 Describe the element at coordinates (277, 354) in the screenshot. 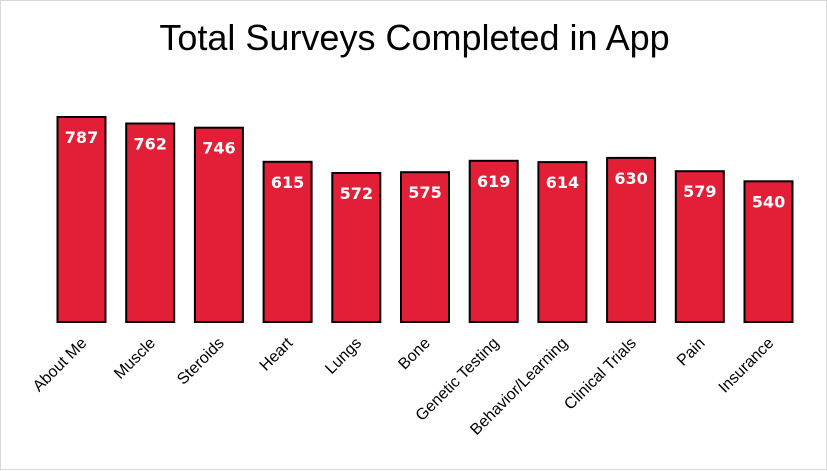

I see `x-tick-label-3: Heart` at that location.